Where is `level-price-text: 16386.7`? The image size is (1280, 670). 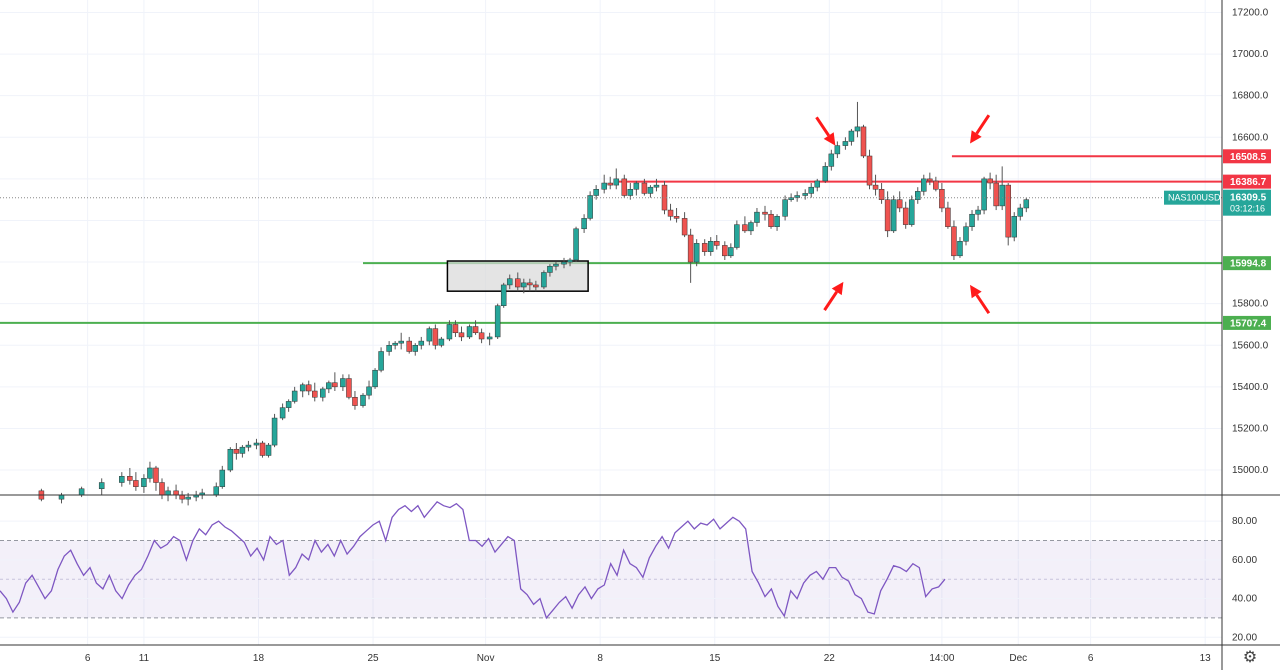 level-price-text: 16386.7 is located at coordinates (1248, 182).